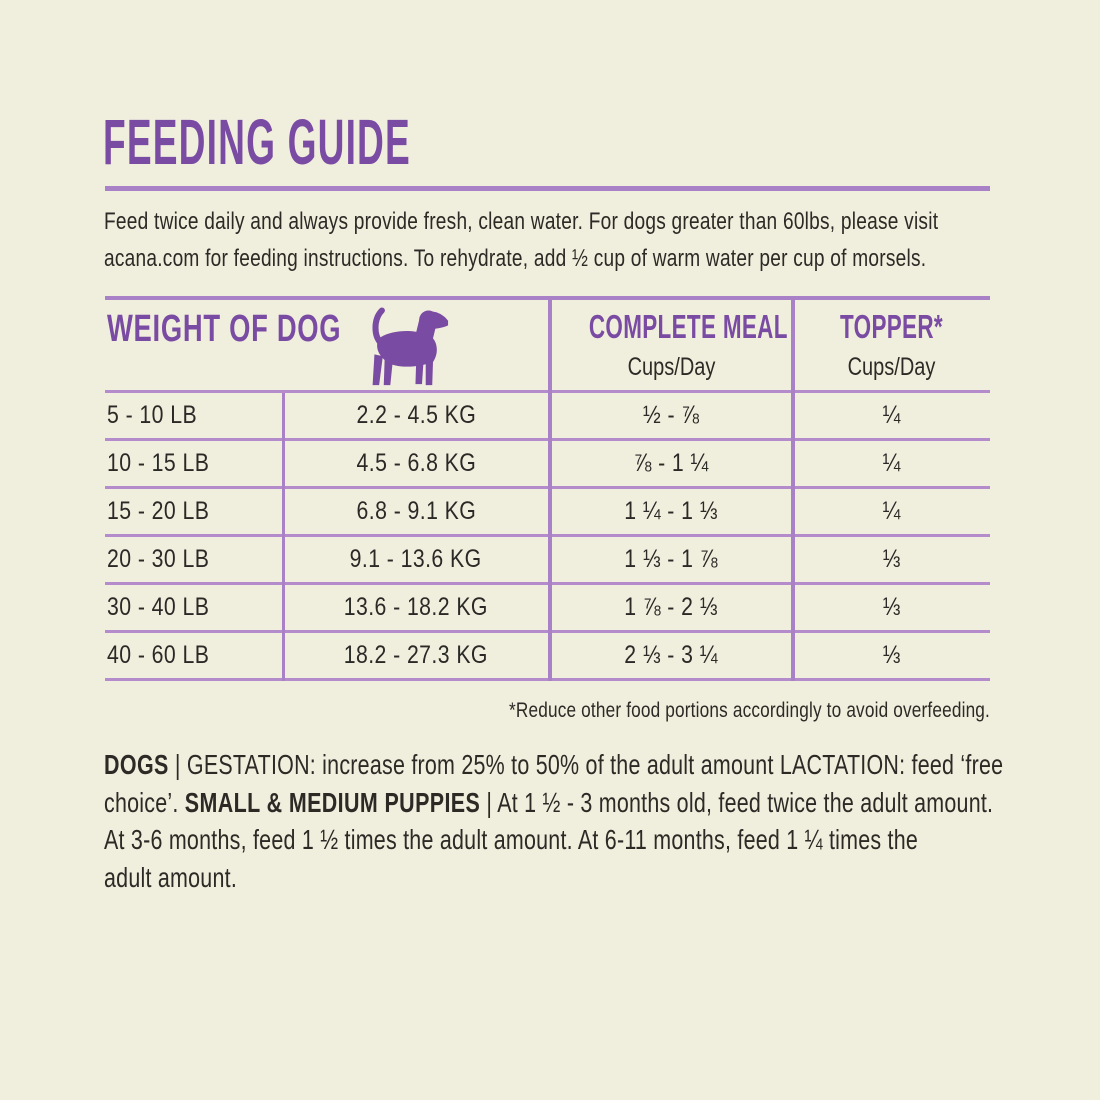 The image size is (1100, 1100). I want to click on weight-kg-cell: 18.2 - 27.3 KG, so click(416, 655).